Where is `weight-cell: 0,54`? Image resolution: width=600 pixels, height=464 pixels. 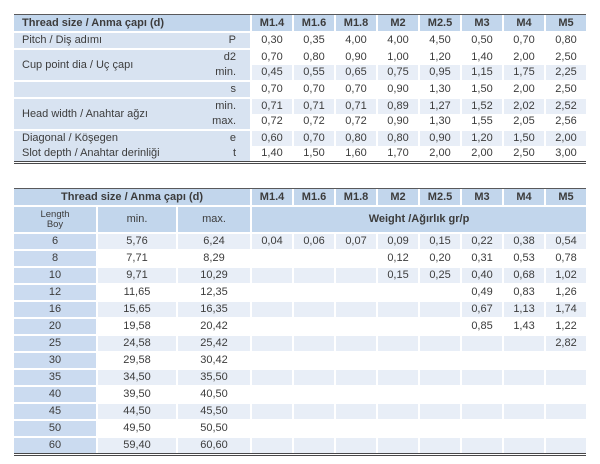 weight-cell: 0,54 is located at coordinates (565, 240).